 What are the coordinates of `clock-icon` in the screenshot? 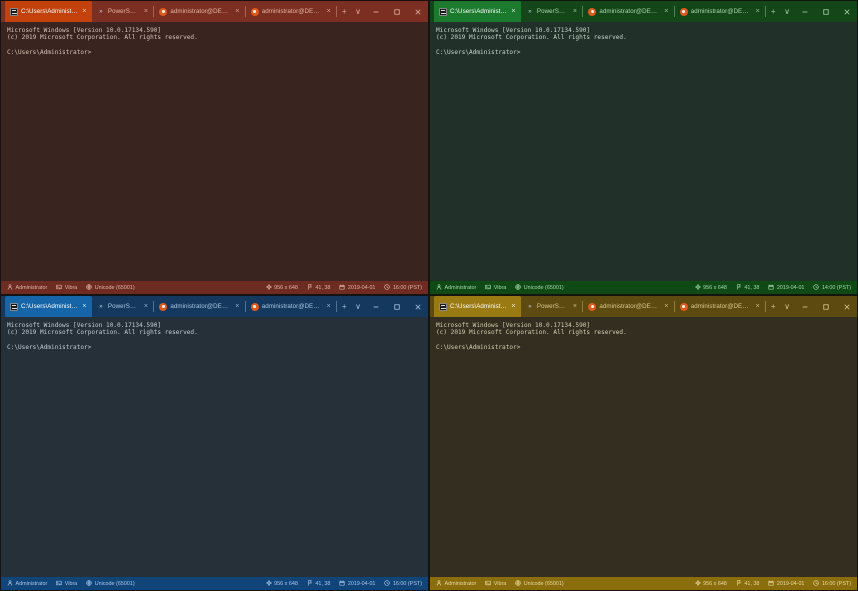 It's located at (816, 583).